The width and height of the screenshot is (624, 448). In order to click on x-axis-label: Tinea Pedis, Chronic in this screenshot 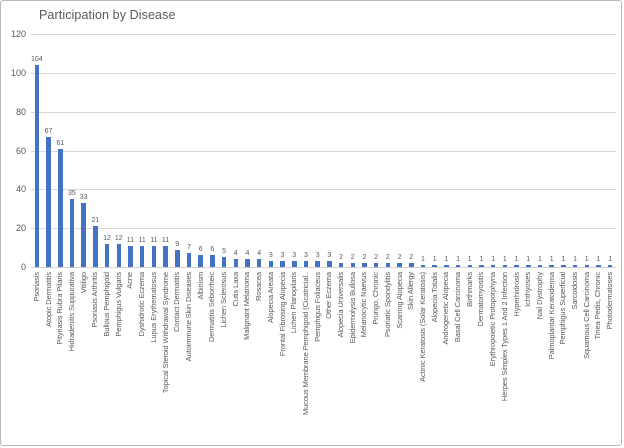, I will do `click(598, 306)`.